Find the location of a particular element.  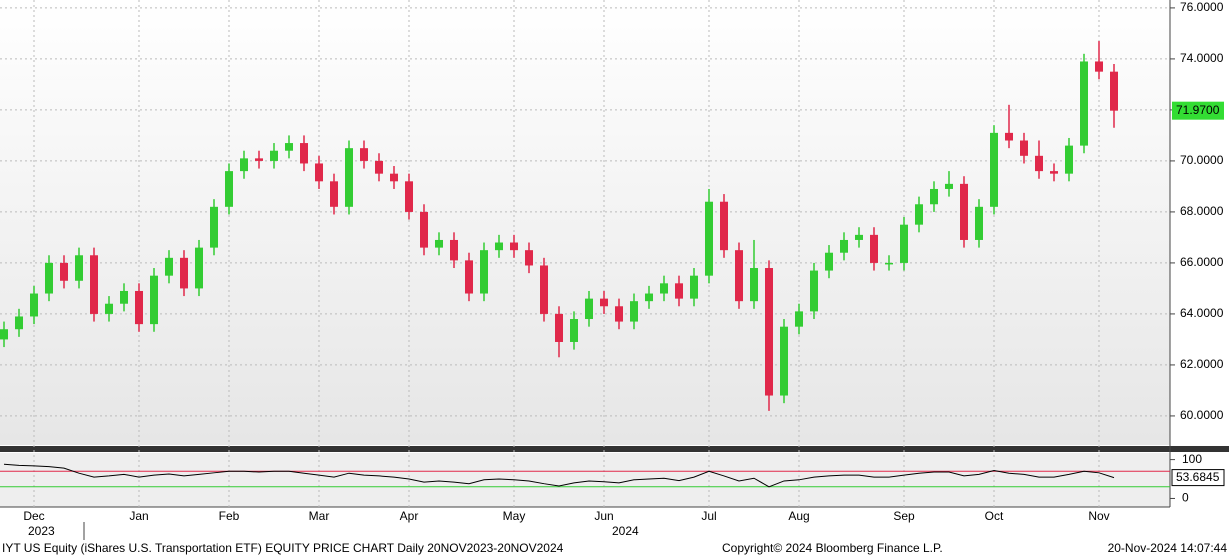

rsi-value-label: 53.6845 is located at coordinates (1198, 477).